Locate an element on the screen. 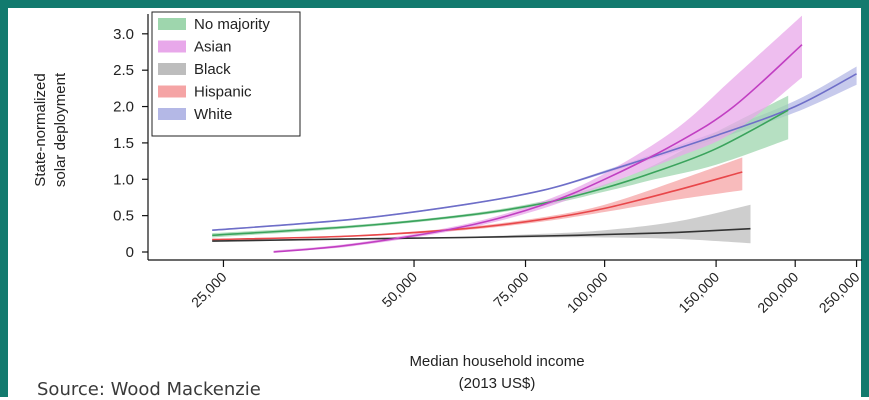 The image size is (869, 400). legend-label-hispanic: Hispanic is located at coordinates (223, 92).